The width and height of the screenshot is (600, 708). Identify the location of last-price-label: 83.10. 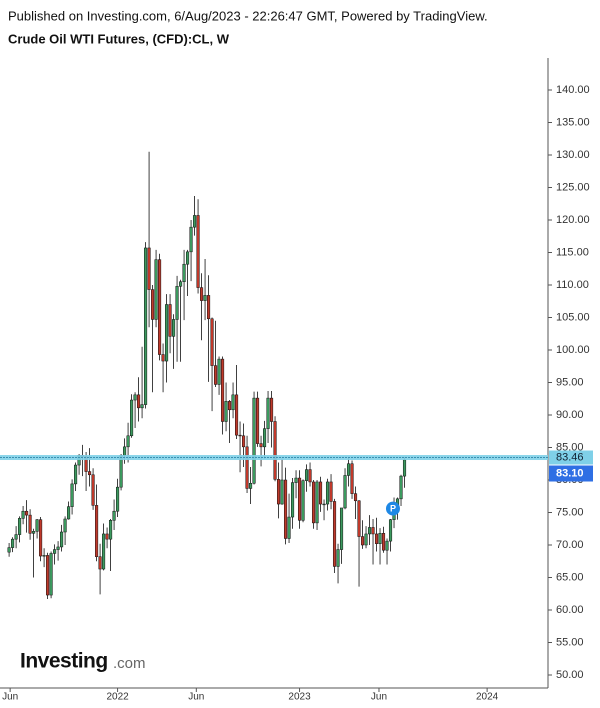
(570, 473).